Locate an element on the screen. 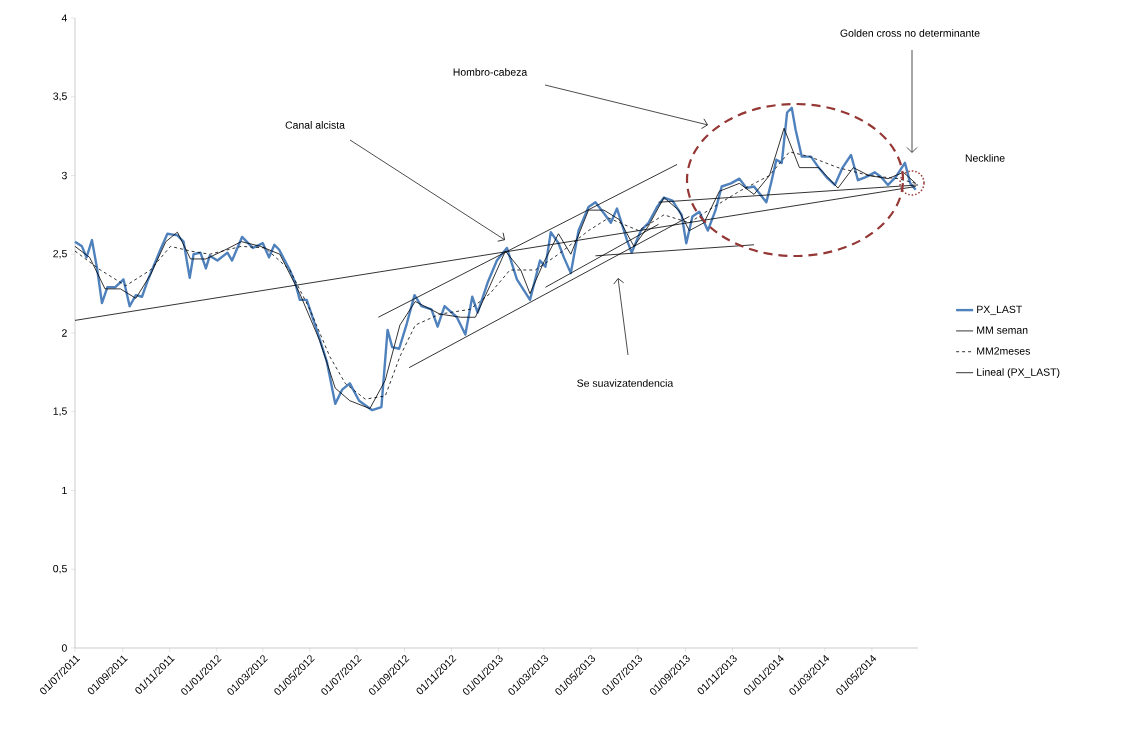  legend-label: Lineal (PX_LAST) is located at coordinates (1018, 373).